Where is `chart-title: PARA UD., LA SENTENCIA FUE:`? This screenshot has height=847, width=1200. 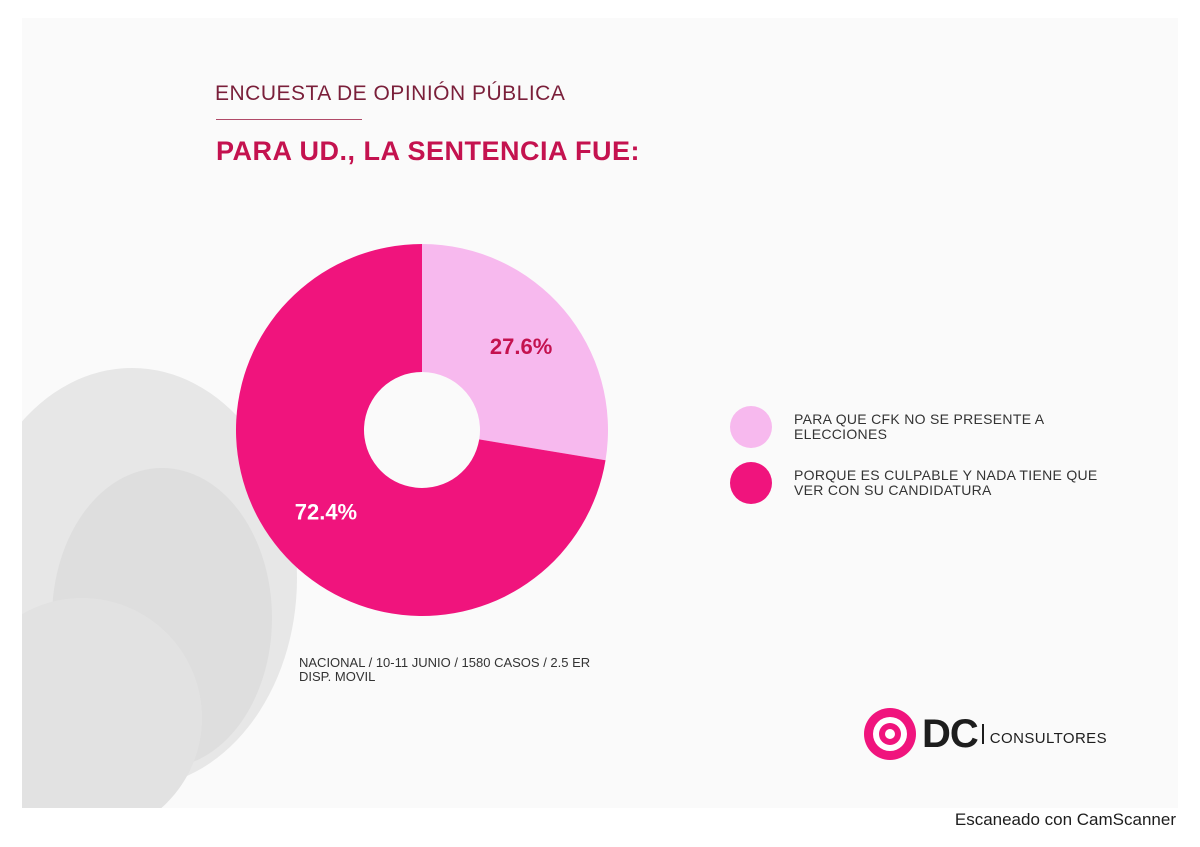
chart-title: PARA UD., LA SENTENCIA FUE: is located at coordinates (428, 151).